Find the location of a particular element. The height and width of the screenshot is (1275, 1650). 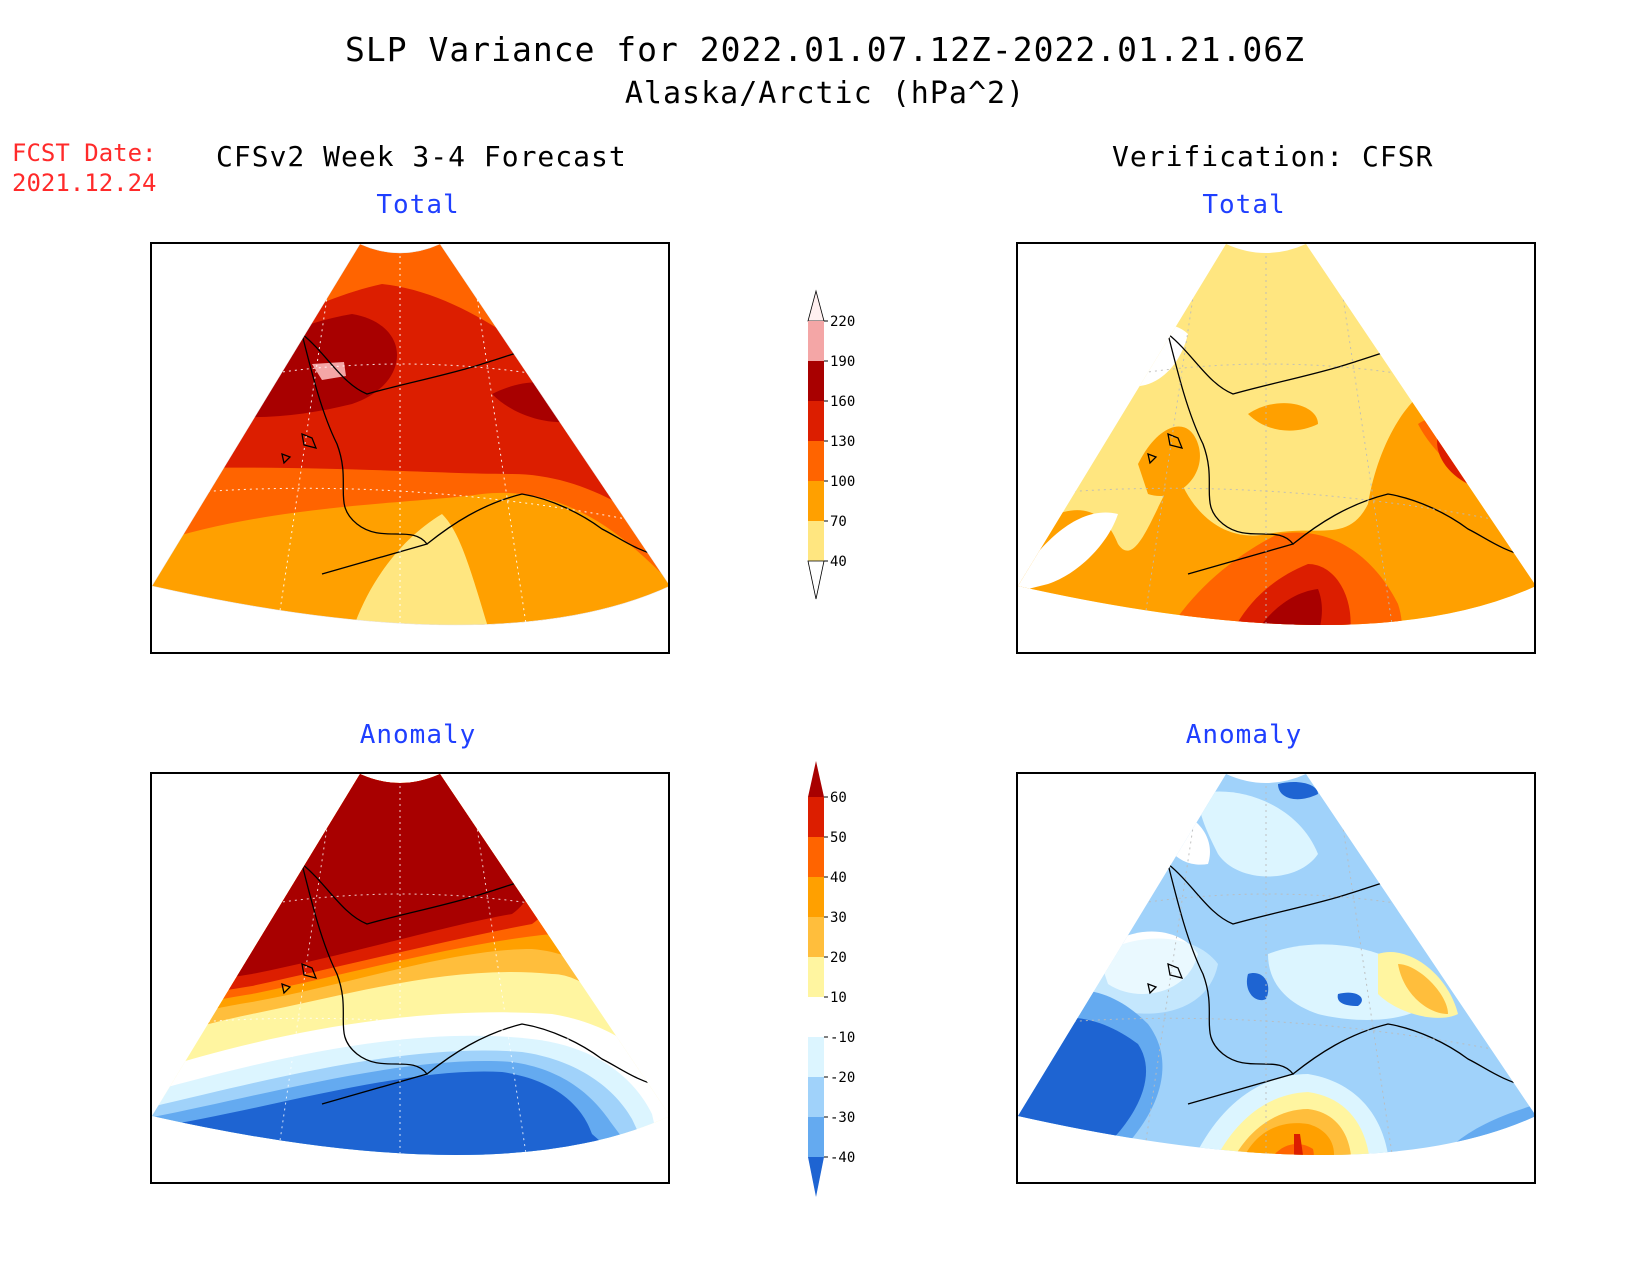

colorbar-label: -20 is located at coordinates (842, 1078).